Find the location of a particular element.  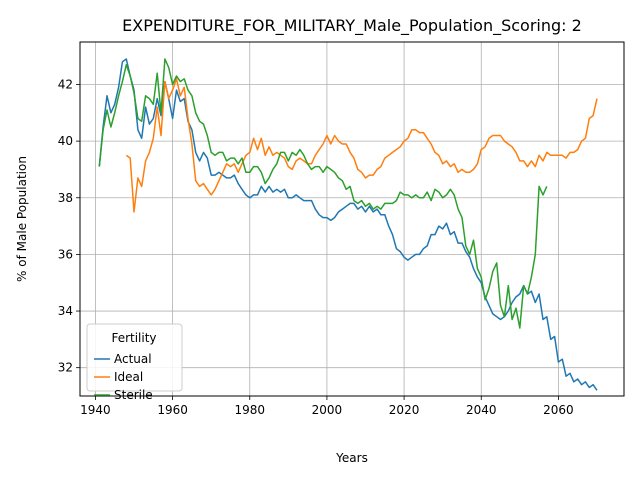

x-tick-label: 1960 is located at coordinates (172, 410).